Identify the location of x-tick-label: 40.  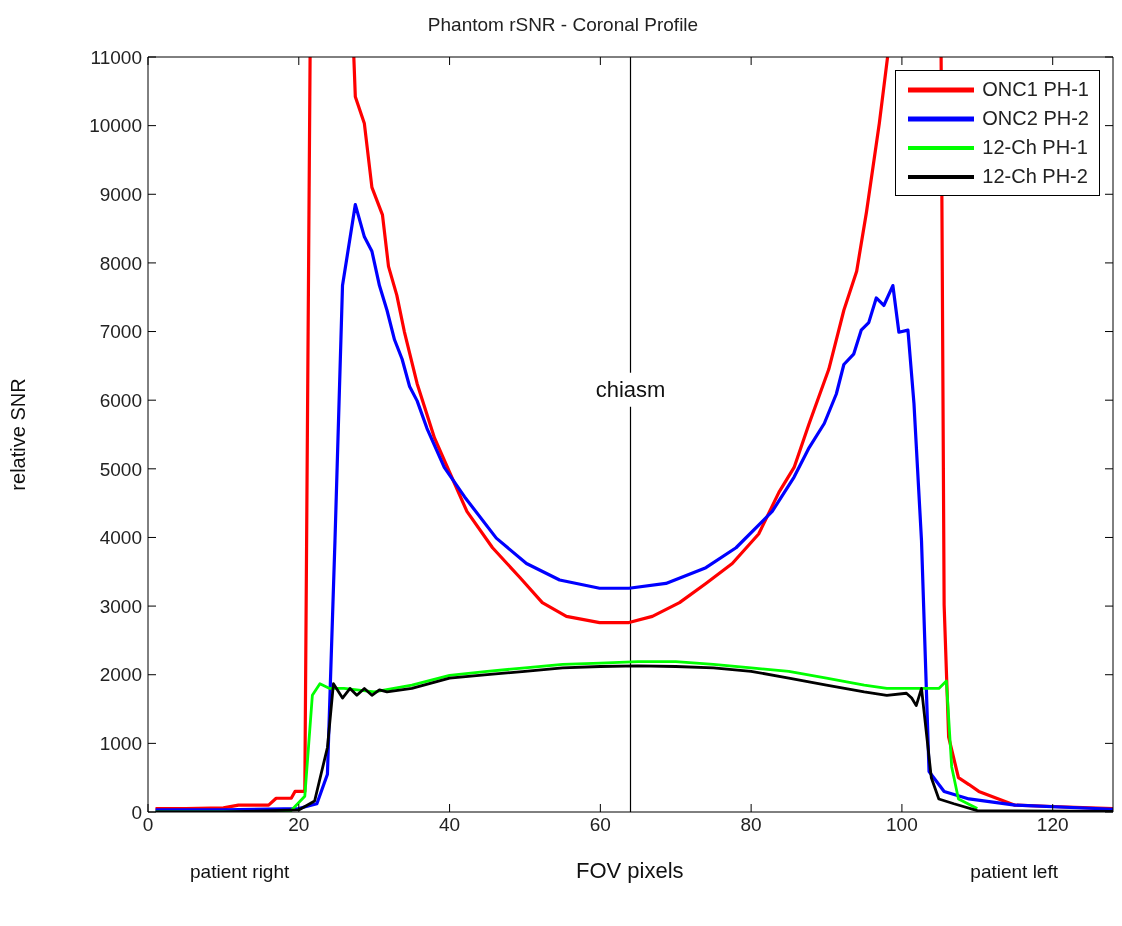
(449, 825).